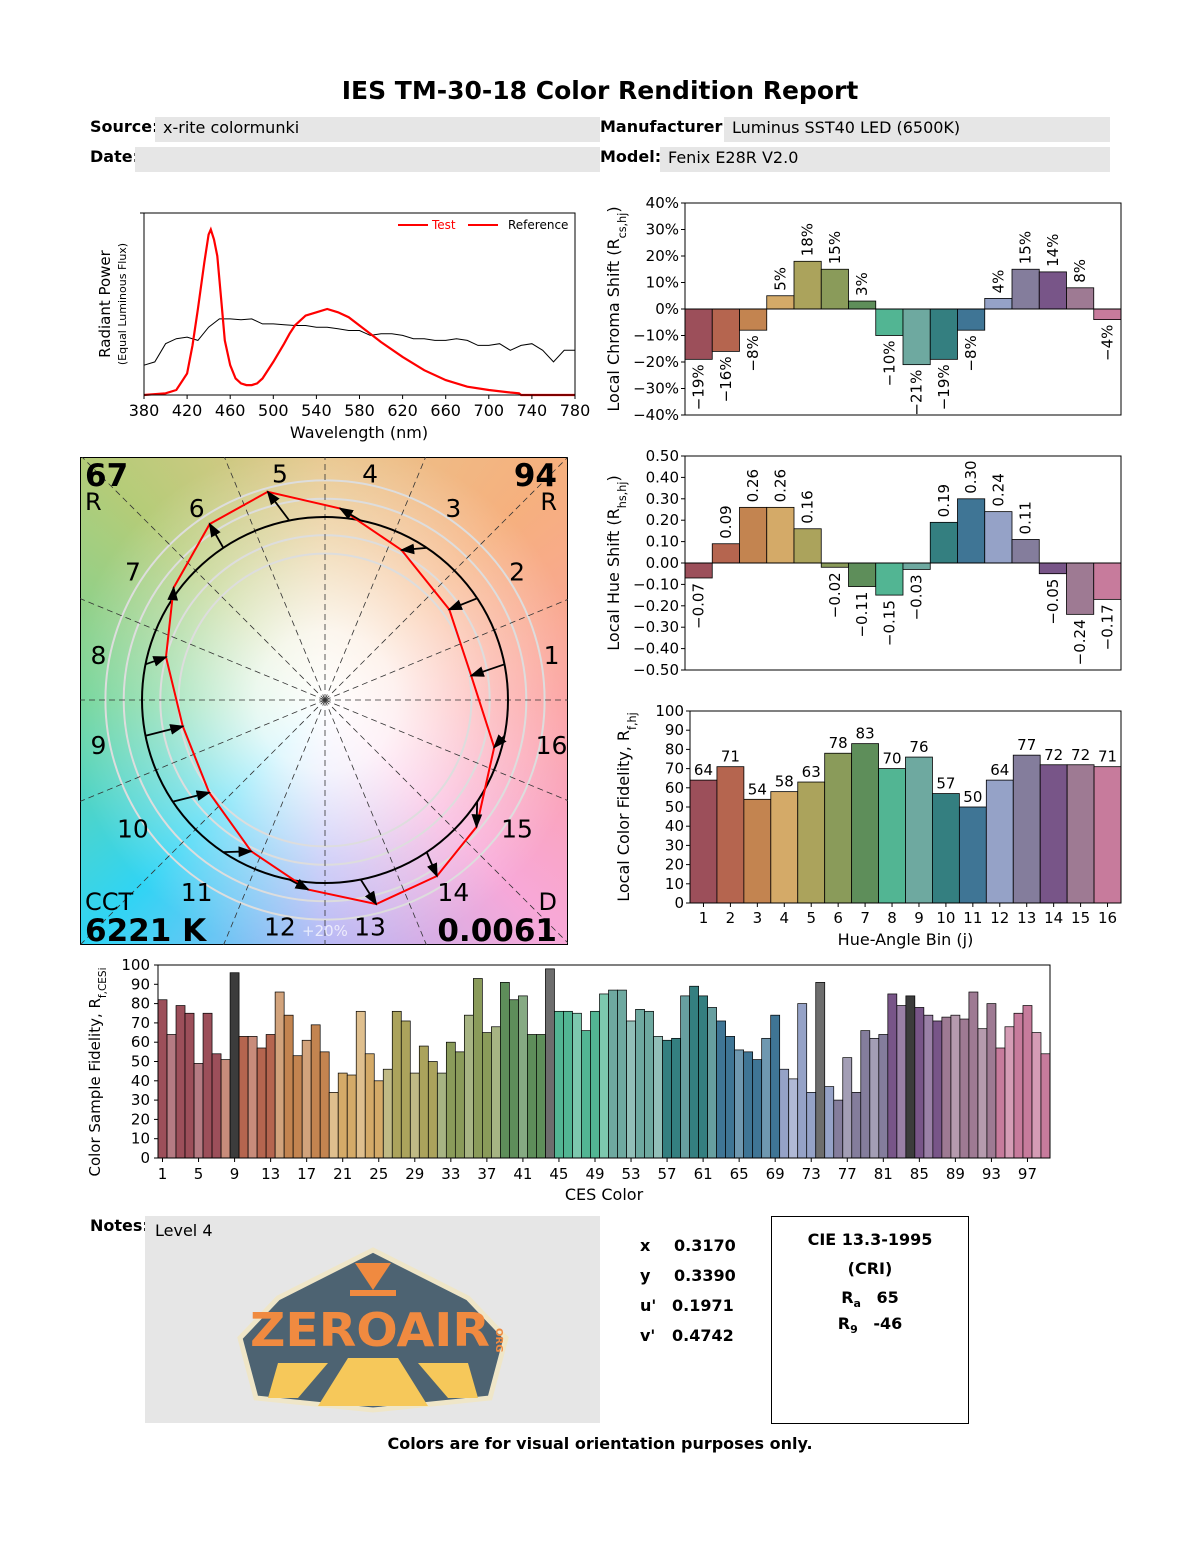  What do you see at coordinates (999, 918) in the screenshot?
I see `x-tick-label: 12` at bounding box center [999, 918].